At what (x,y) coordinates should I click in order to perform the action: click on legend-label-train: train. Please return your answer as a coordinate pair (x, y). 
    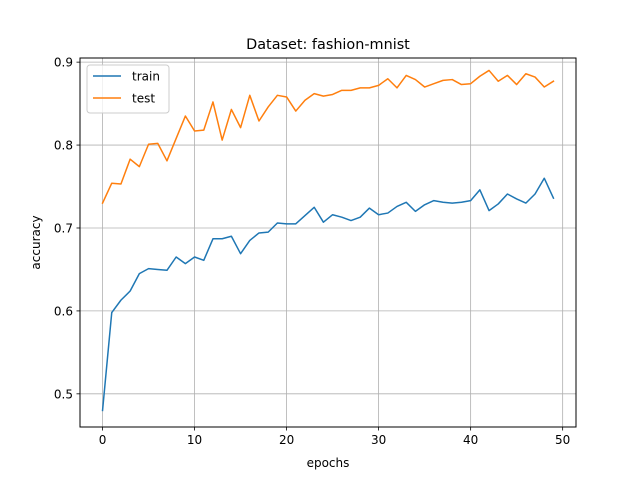
    Looking at the image, I should click on (146, 77).